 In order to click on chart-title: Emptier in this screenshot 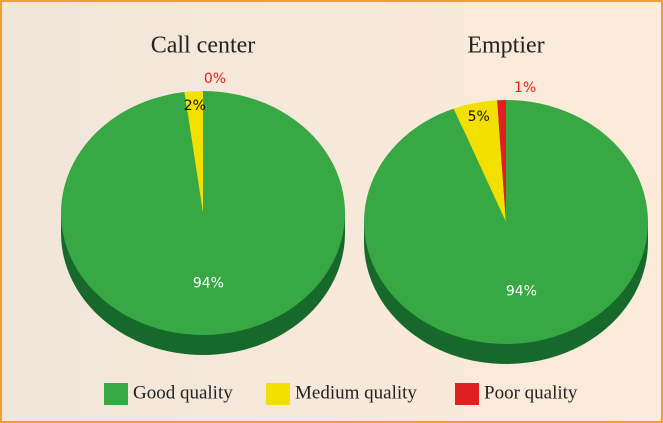, I will do `click(505, 46)`.